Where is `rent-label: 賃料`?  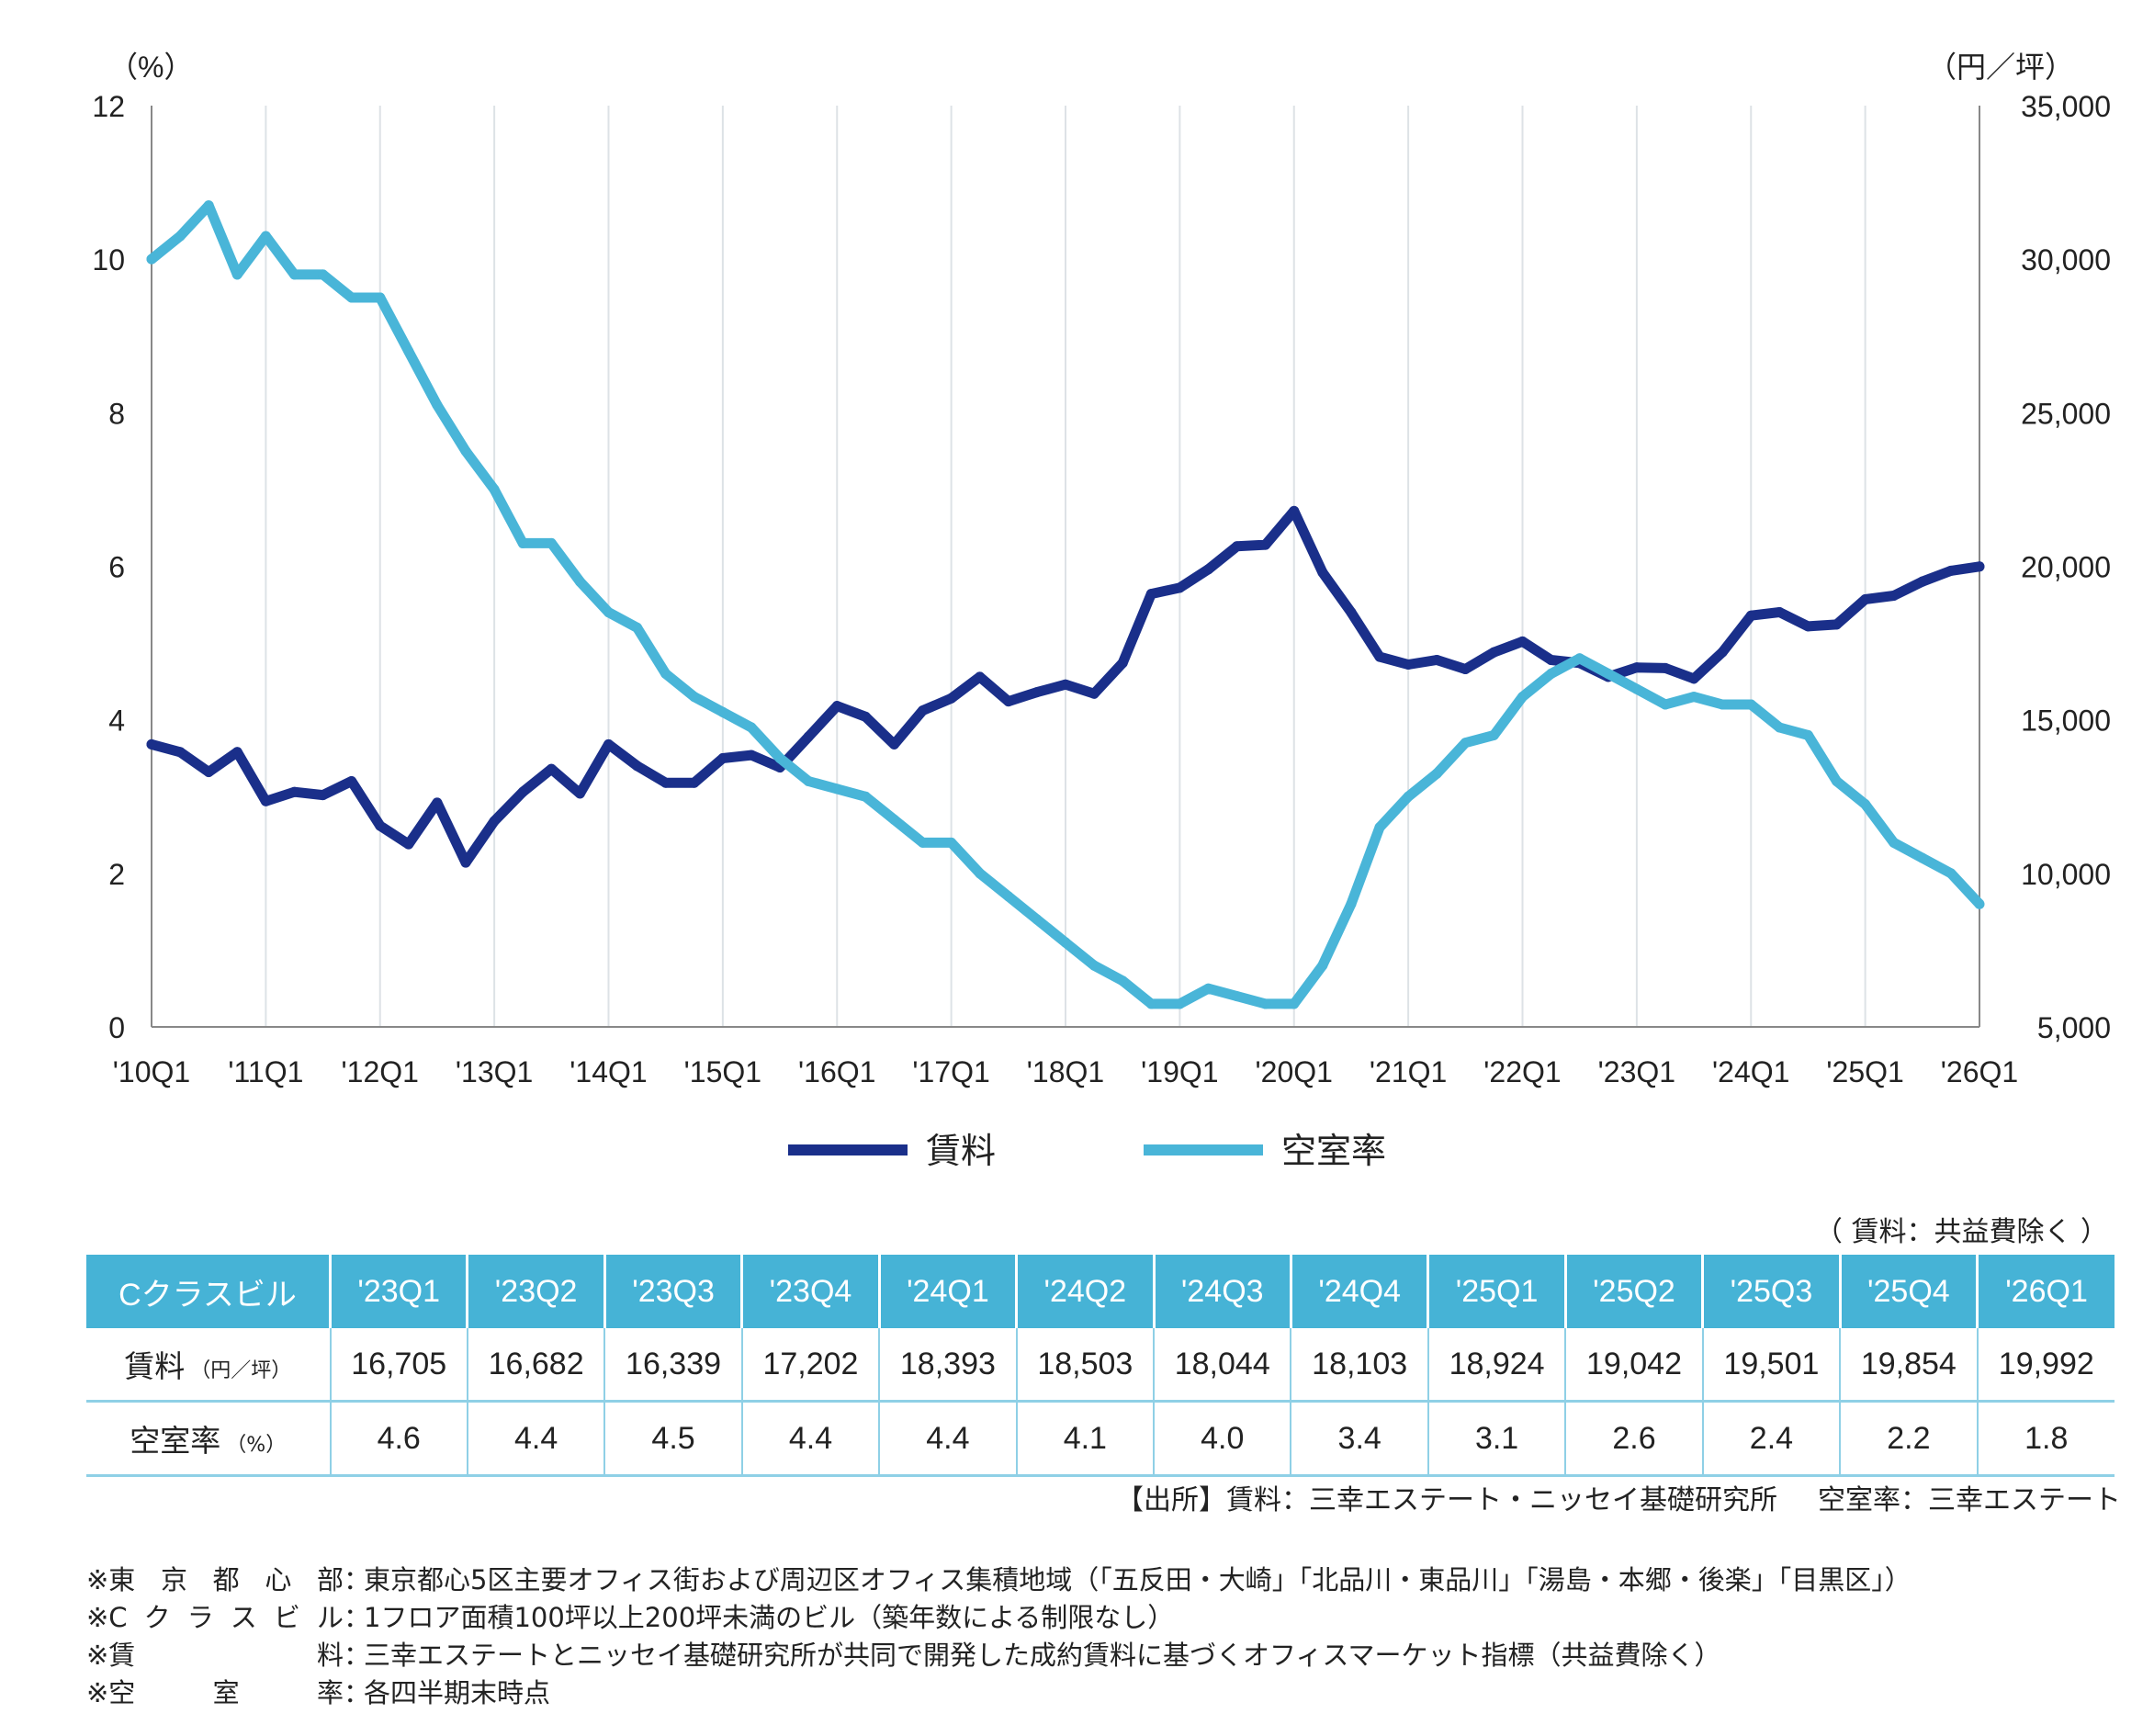
rent-label: 賃料 is located at coordinates (155, 1366).